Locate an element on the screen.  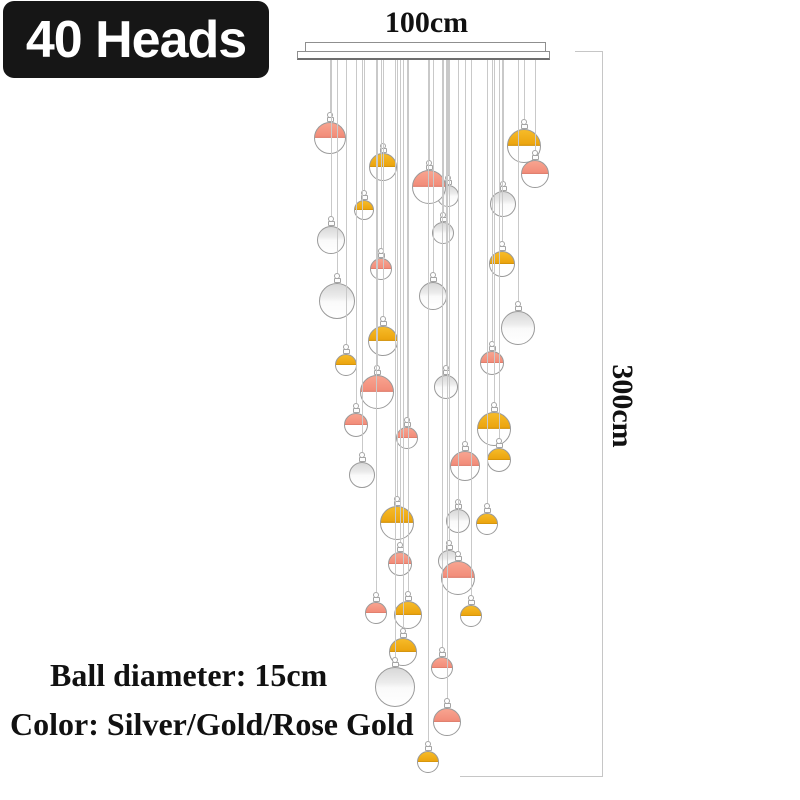
ball-diameter-spec: Ball diameter: 15cm is located at coordinates (189, 675).